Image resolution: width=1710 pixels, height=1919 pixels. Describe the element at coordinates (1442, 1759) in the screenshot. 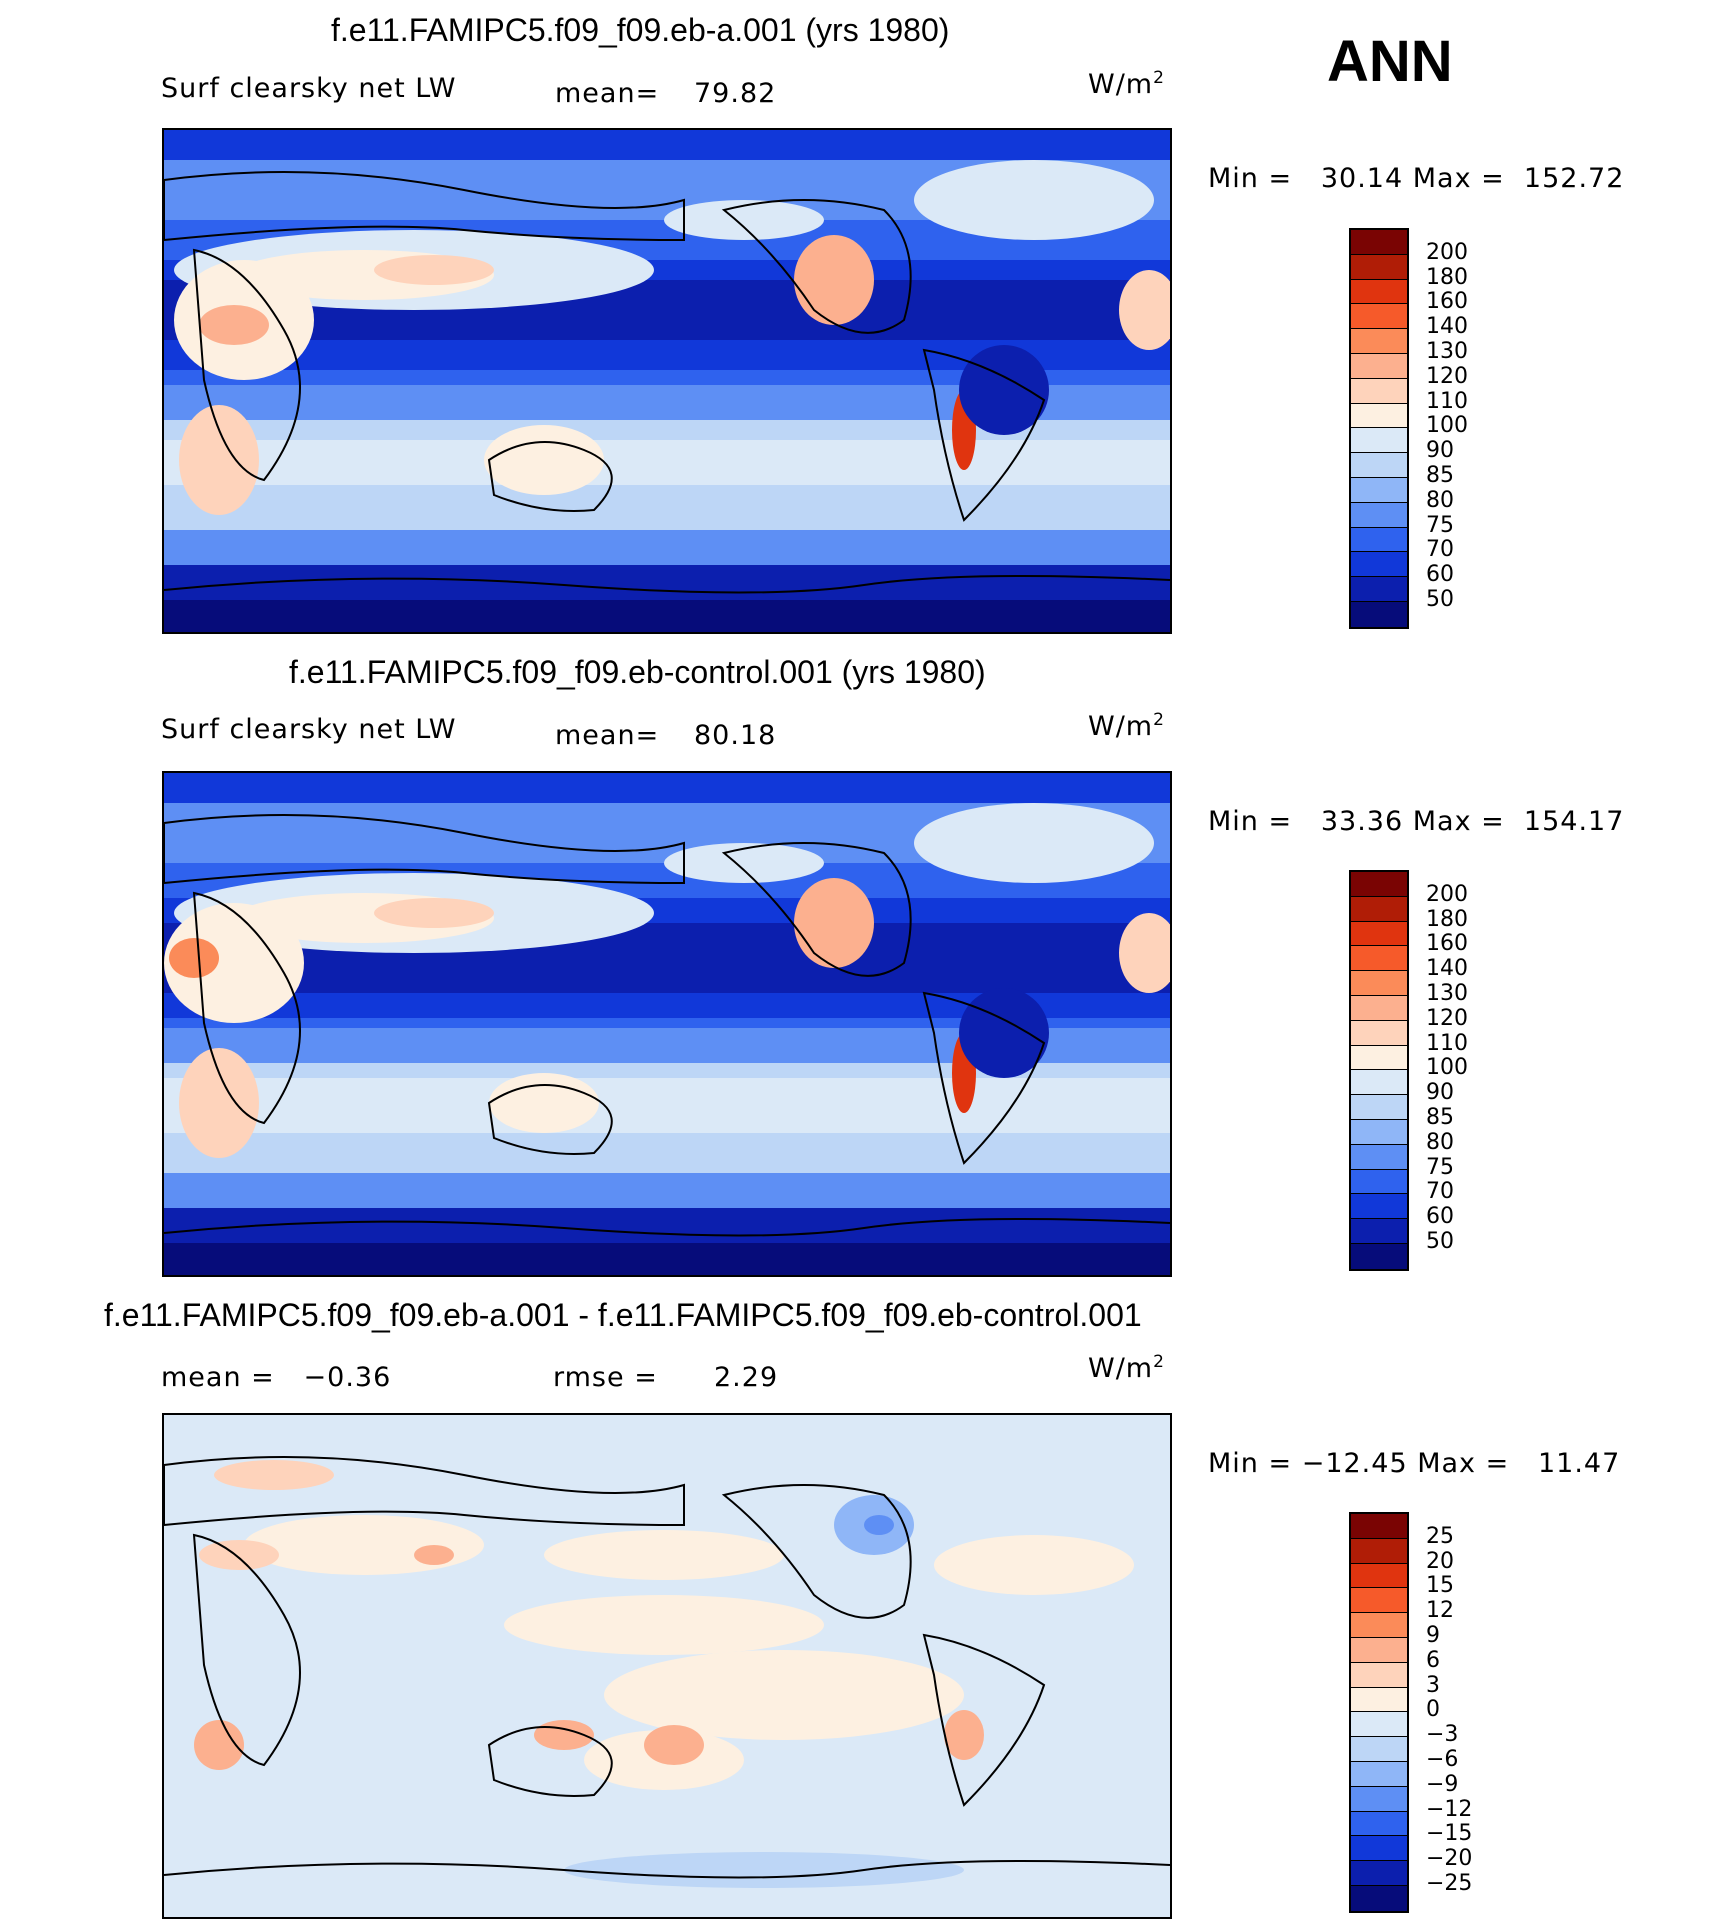

I see `colorbar-tick-label: −6` at that location.